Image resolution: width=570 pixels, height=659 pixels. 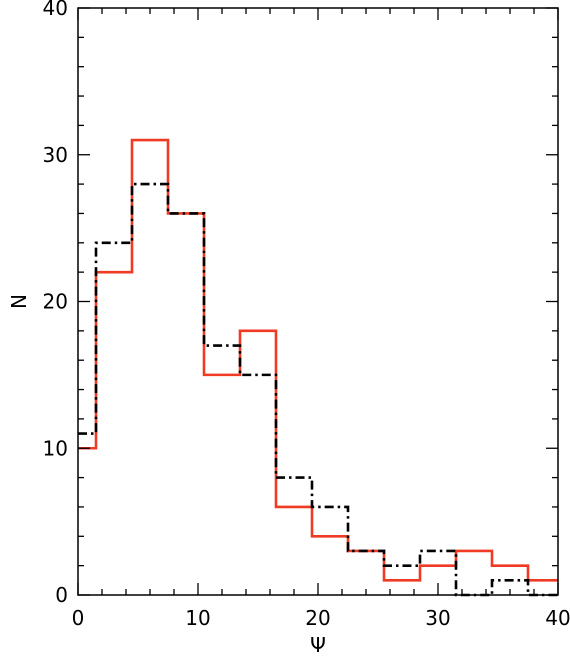 What do you see at coordinates (197, 618) in the screenshot?
I see `x-tick-label: 10` at bounding box center [197, 618].